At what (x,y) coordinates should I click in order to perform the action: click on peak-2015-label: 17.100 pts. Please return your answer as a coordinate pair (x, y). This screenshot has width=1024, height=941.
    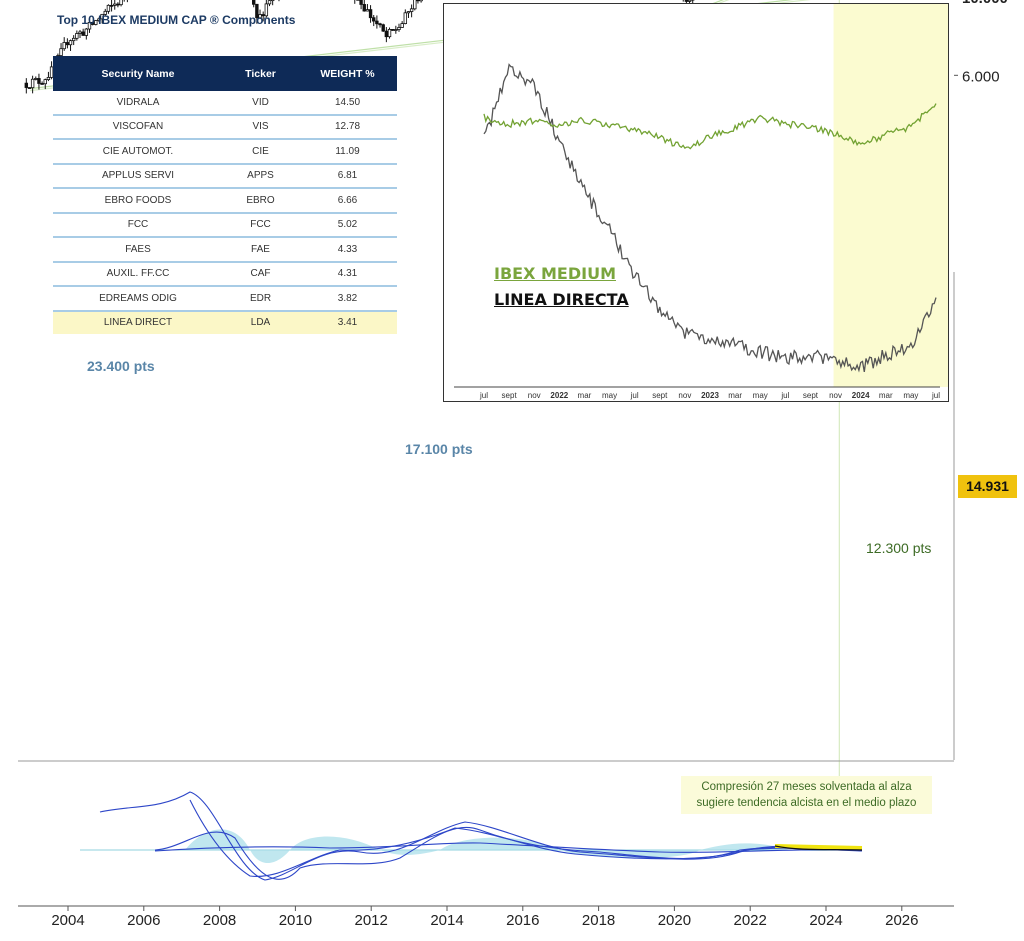
    Looking at the image, I should click on (439, 449).